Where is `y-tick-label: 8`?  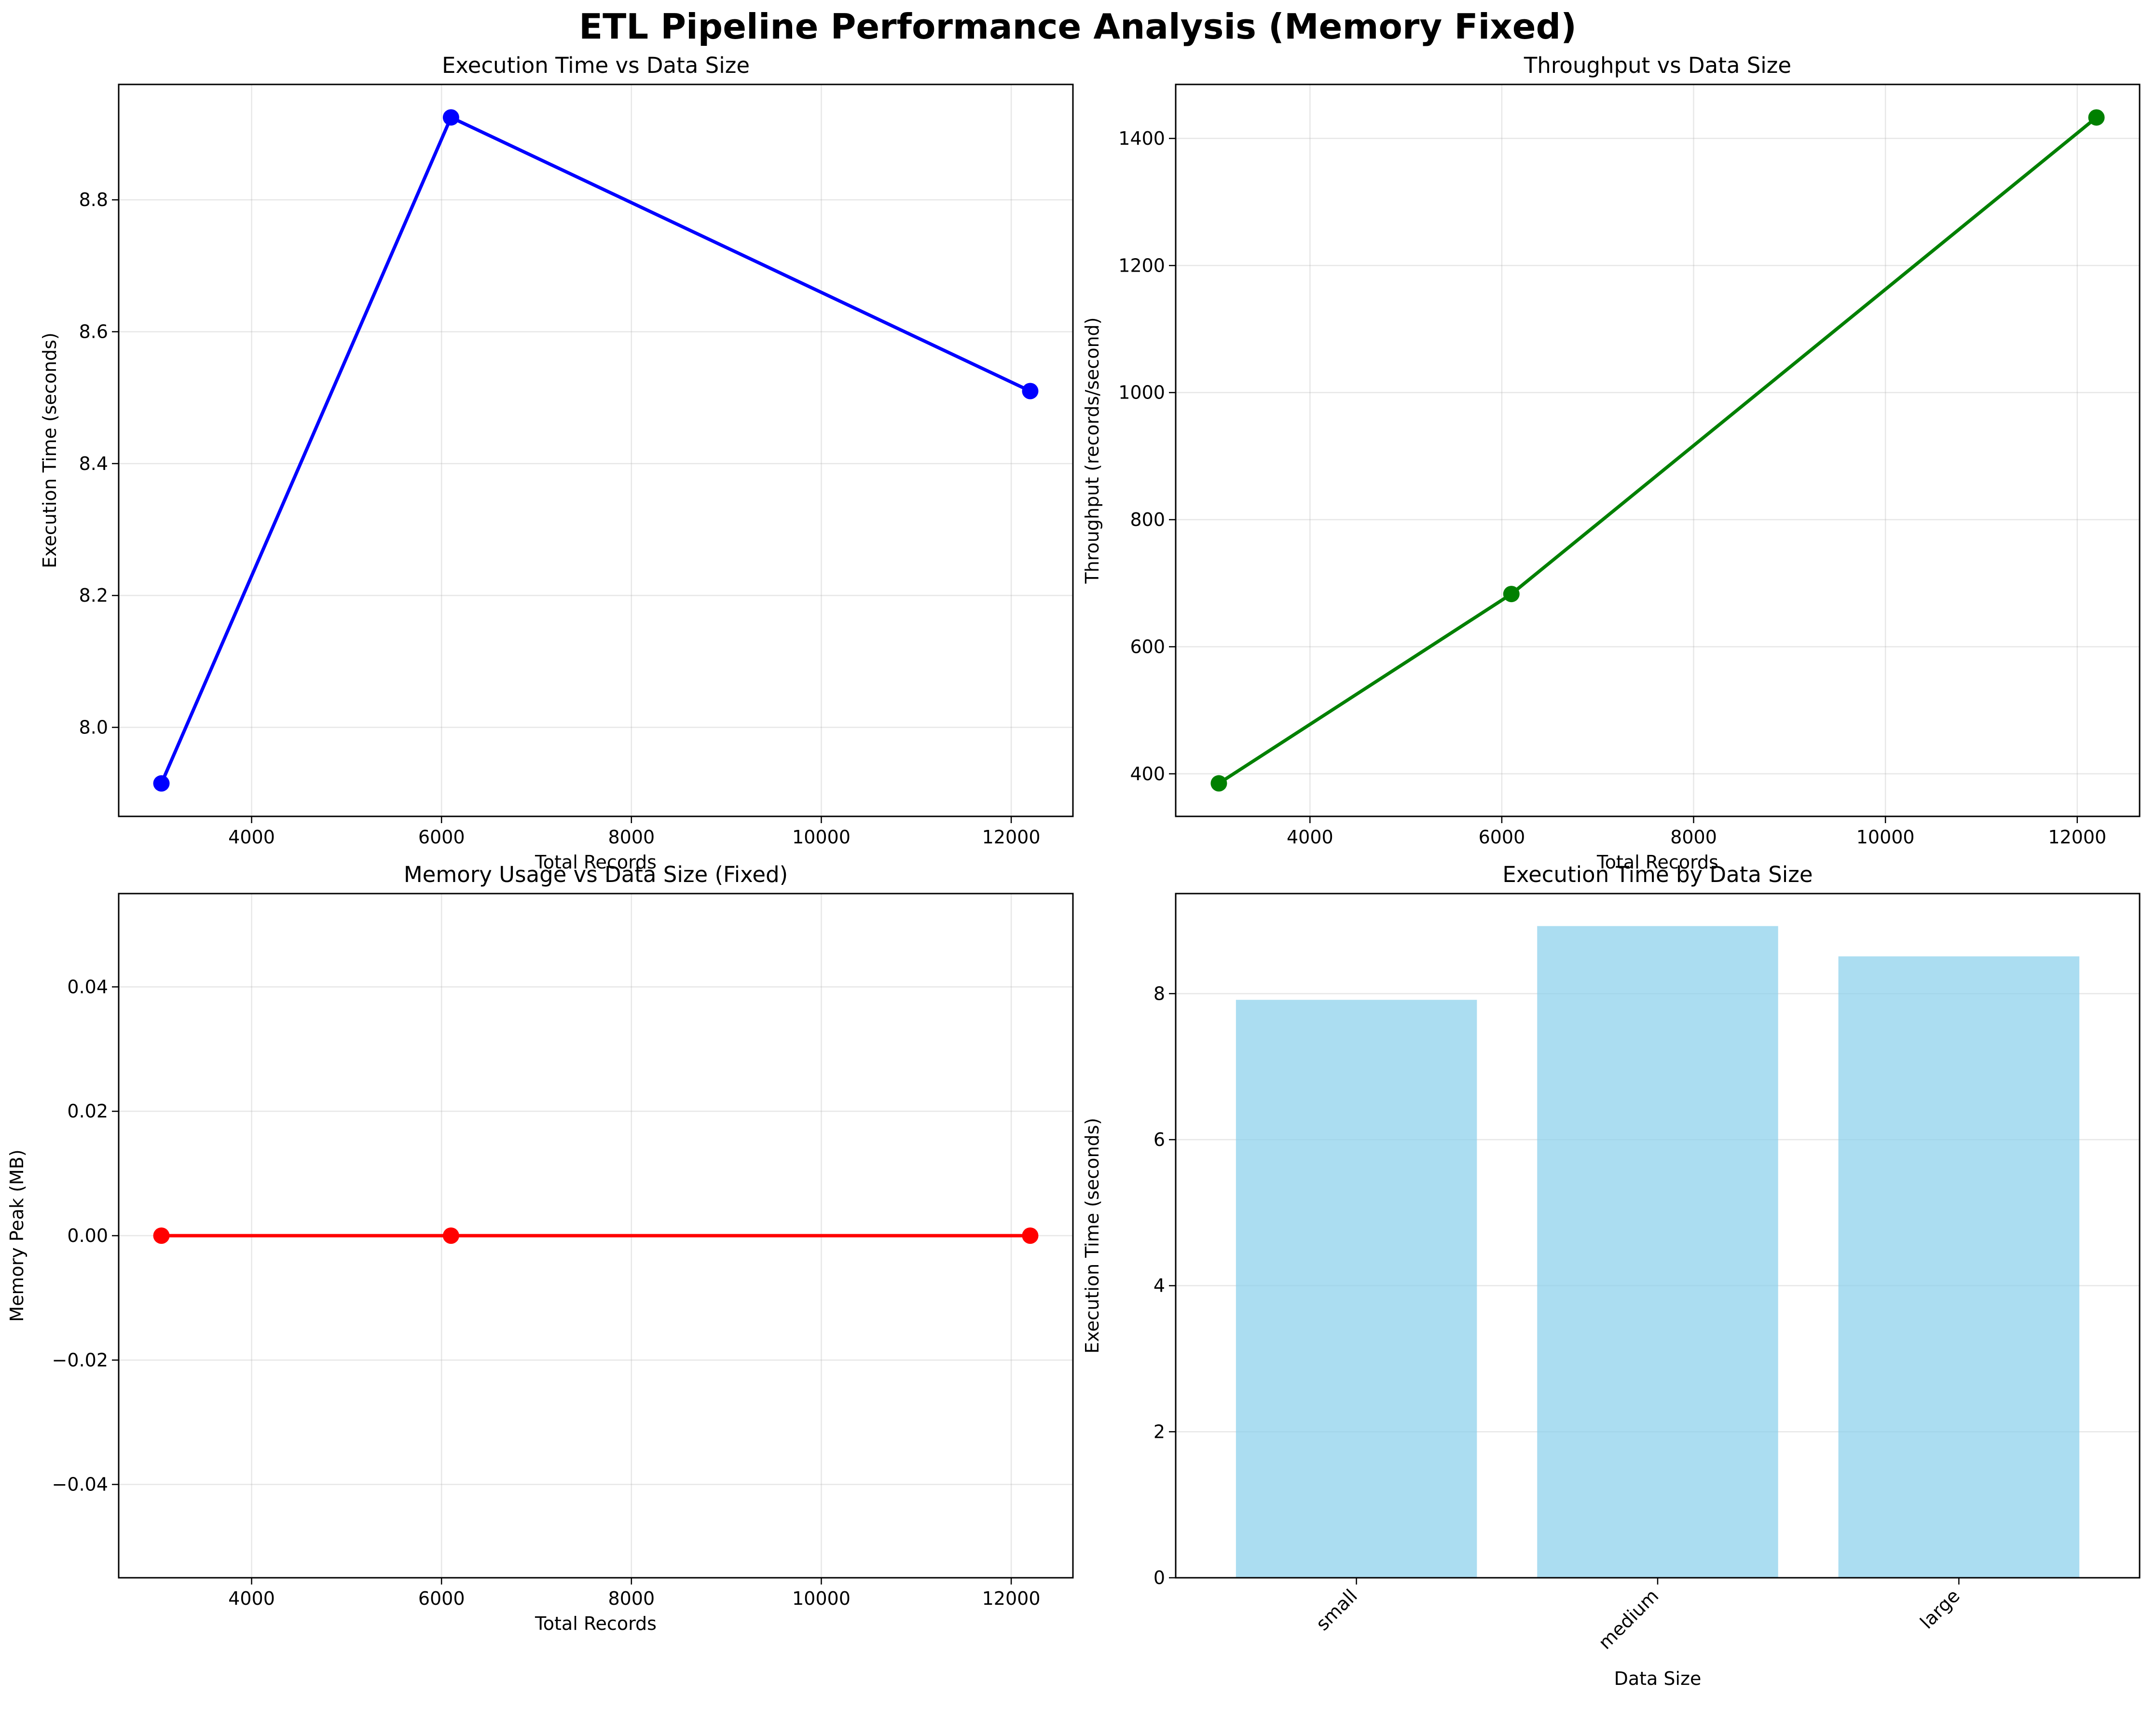
y-tick-label: 8 is located at coordinates (1159, 993).